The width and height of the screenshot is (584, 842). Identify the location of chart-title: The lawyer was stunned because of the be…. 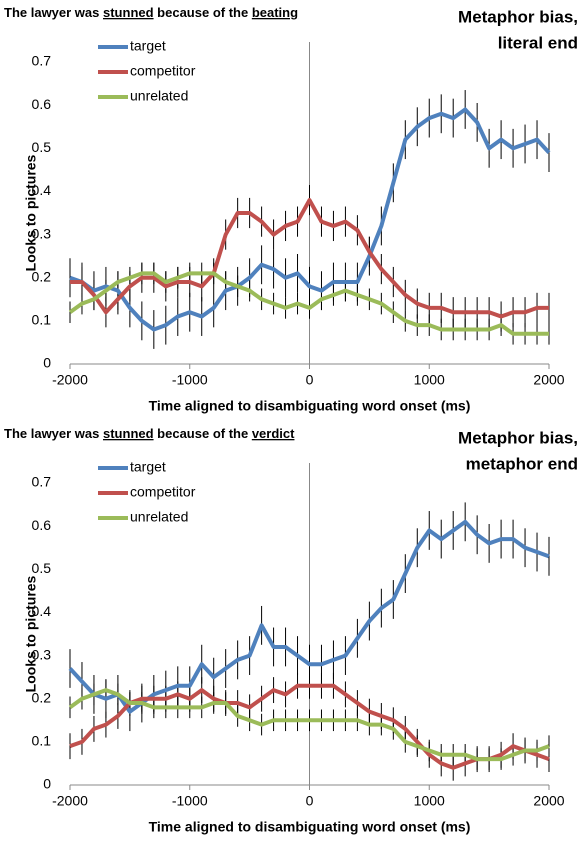
(151, 12).